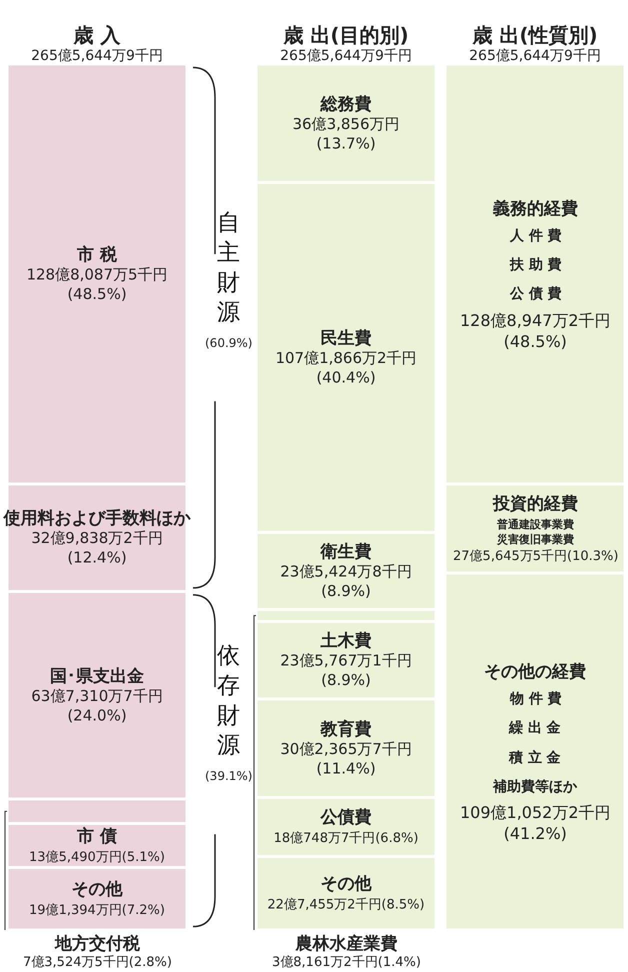 This screenshot has width=628, height=972. I want to click on data-label: 36億3,856万円 (13.7%), so click(346, 133).